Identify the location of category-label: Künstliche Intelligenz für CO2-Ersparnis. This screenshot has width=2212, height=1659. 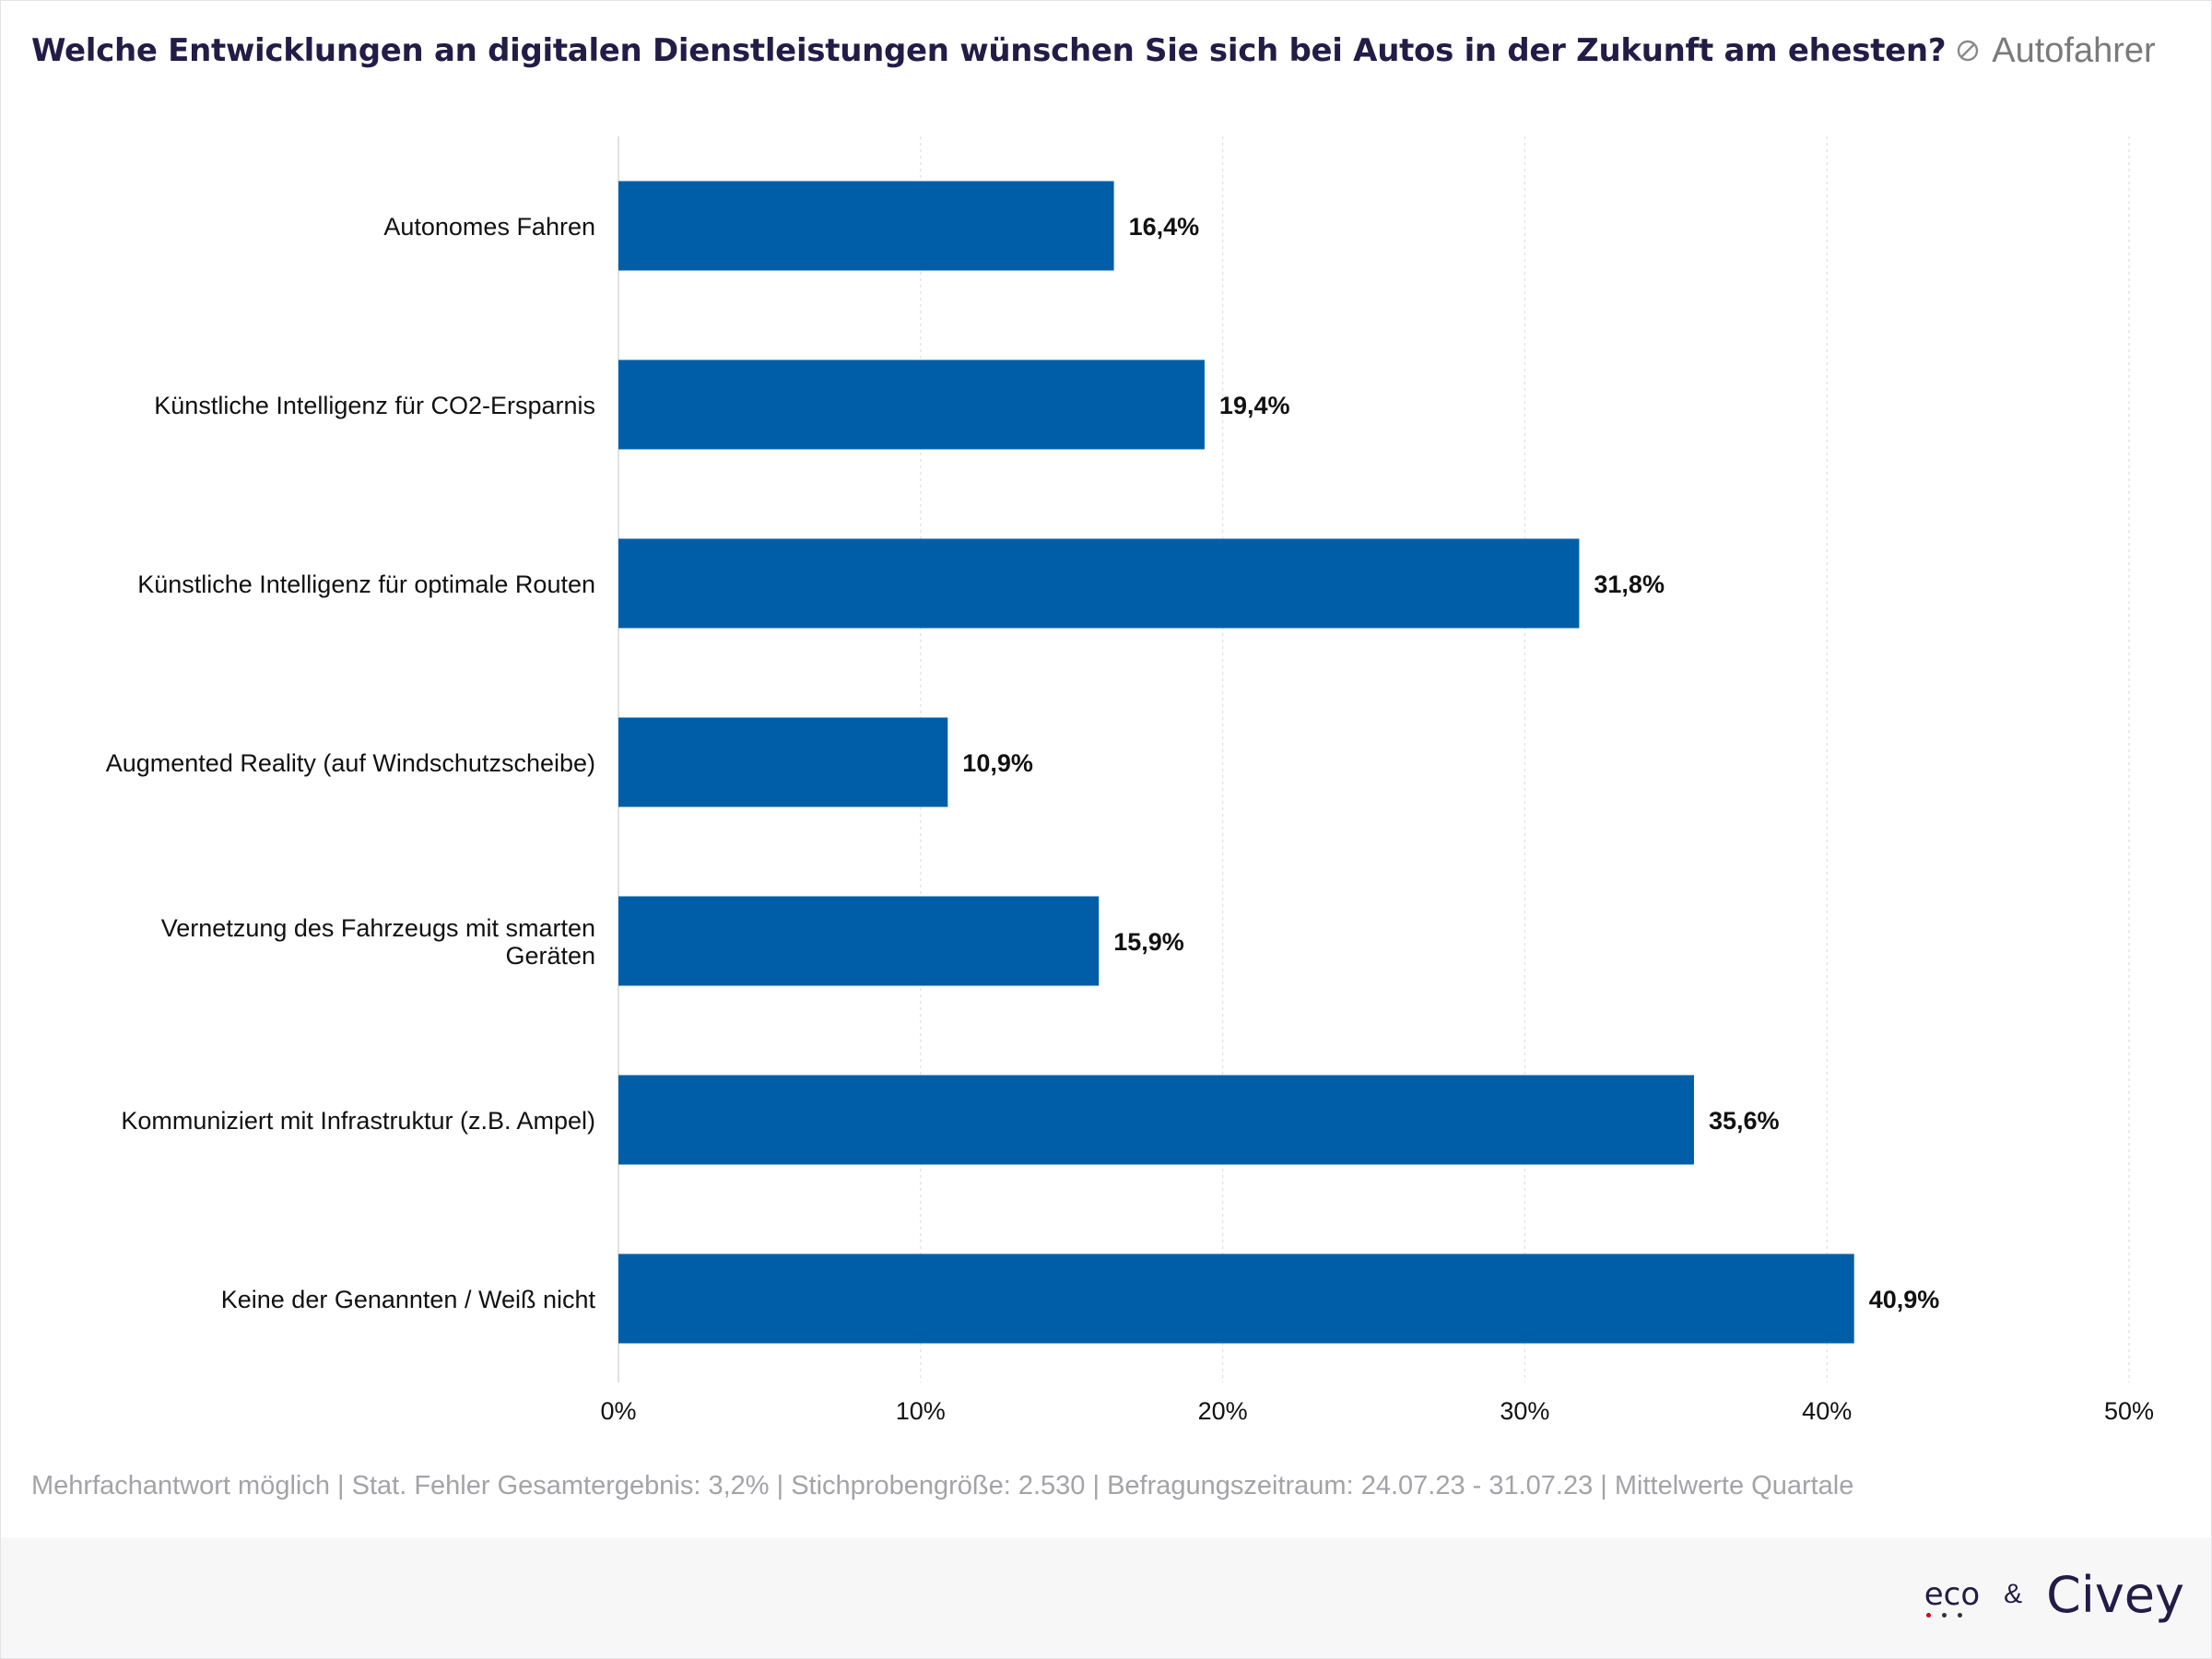
(374, 405).